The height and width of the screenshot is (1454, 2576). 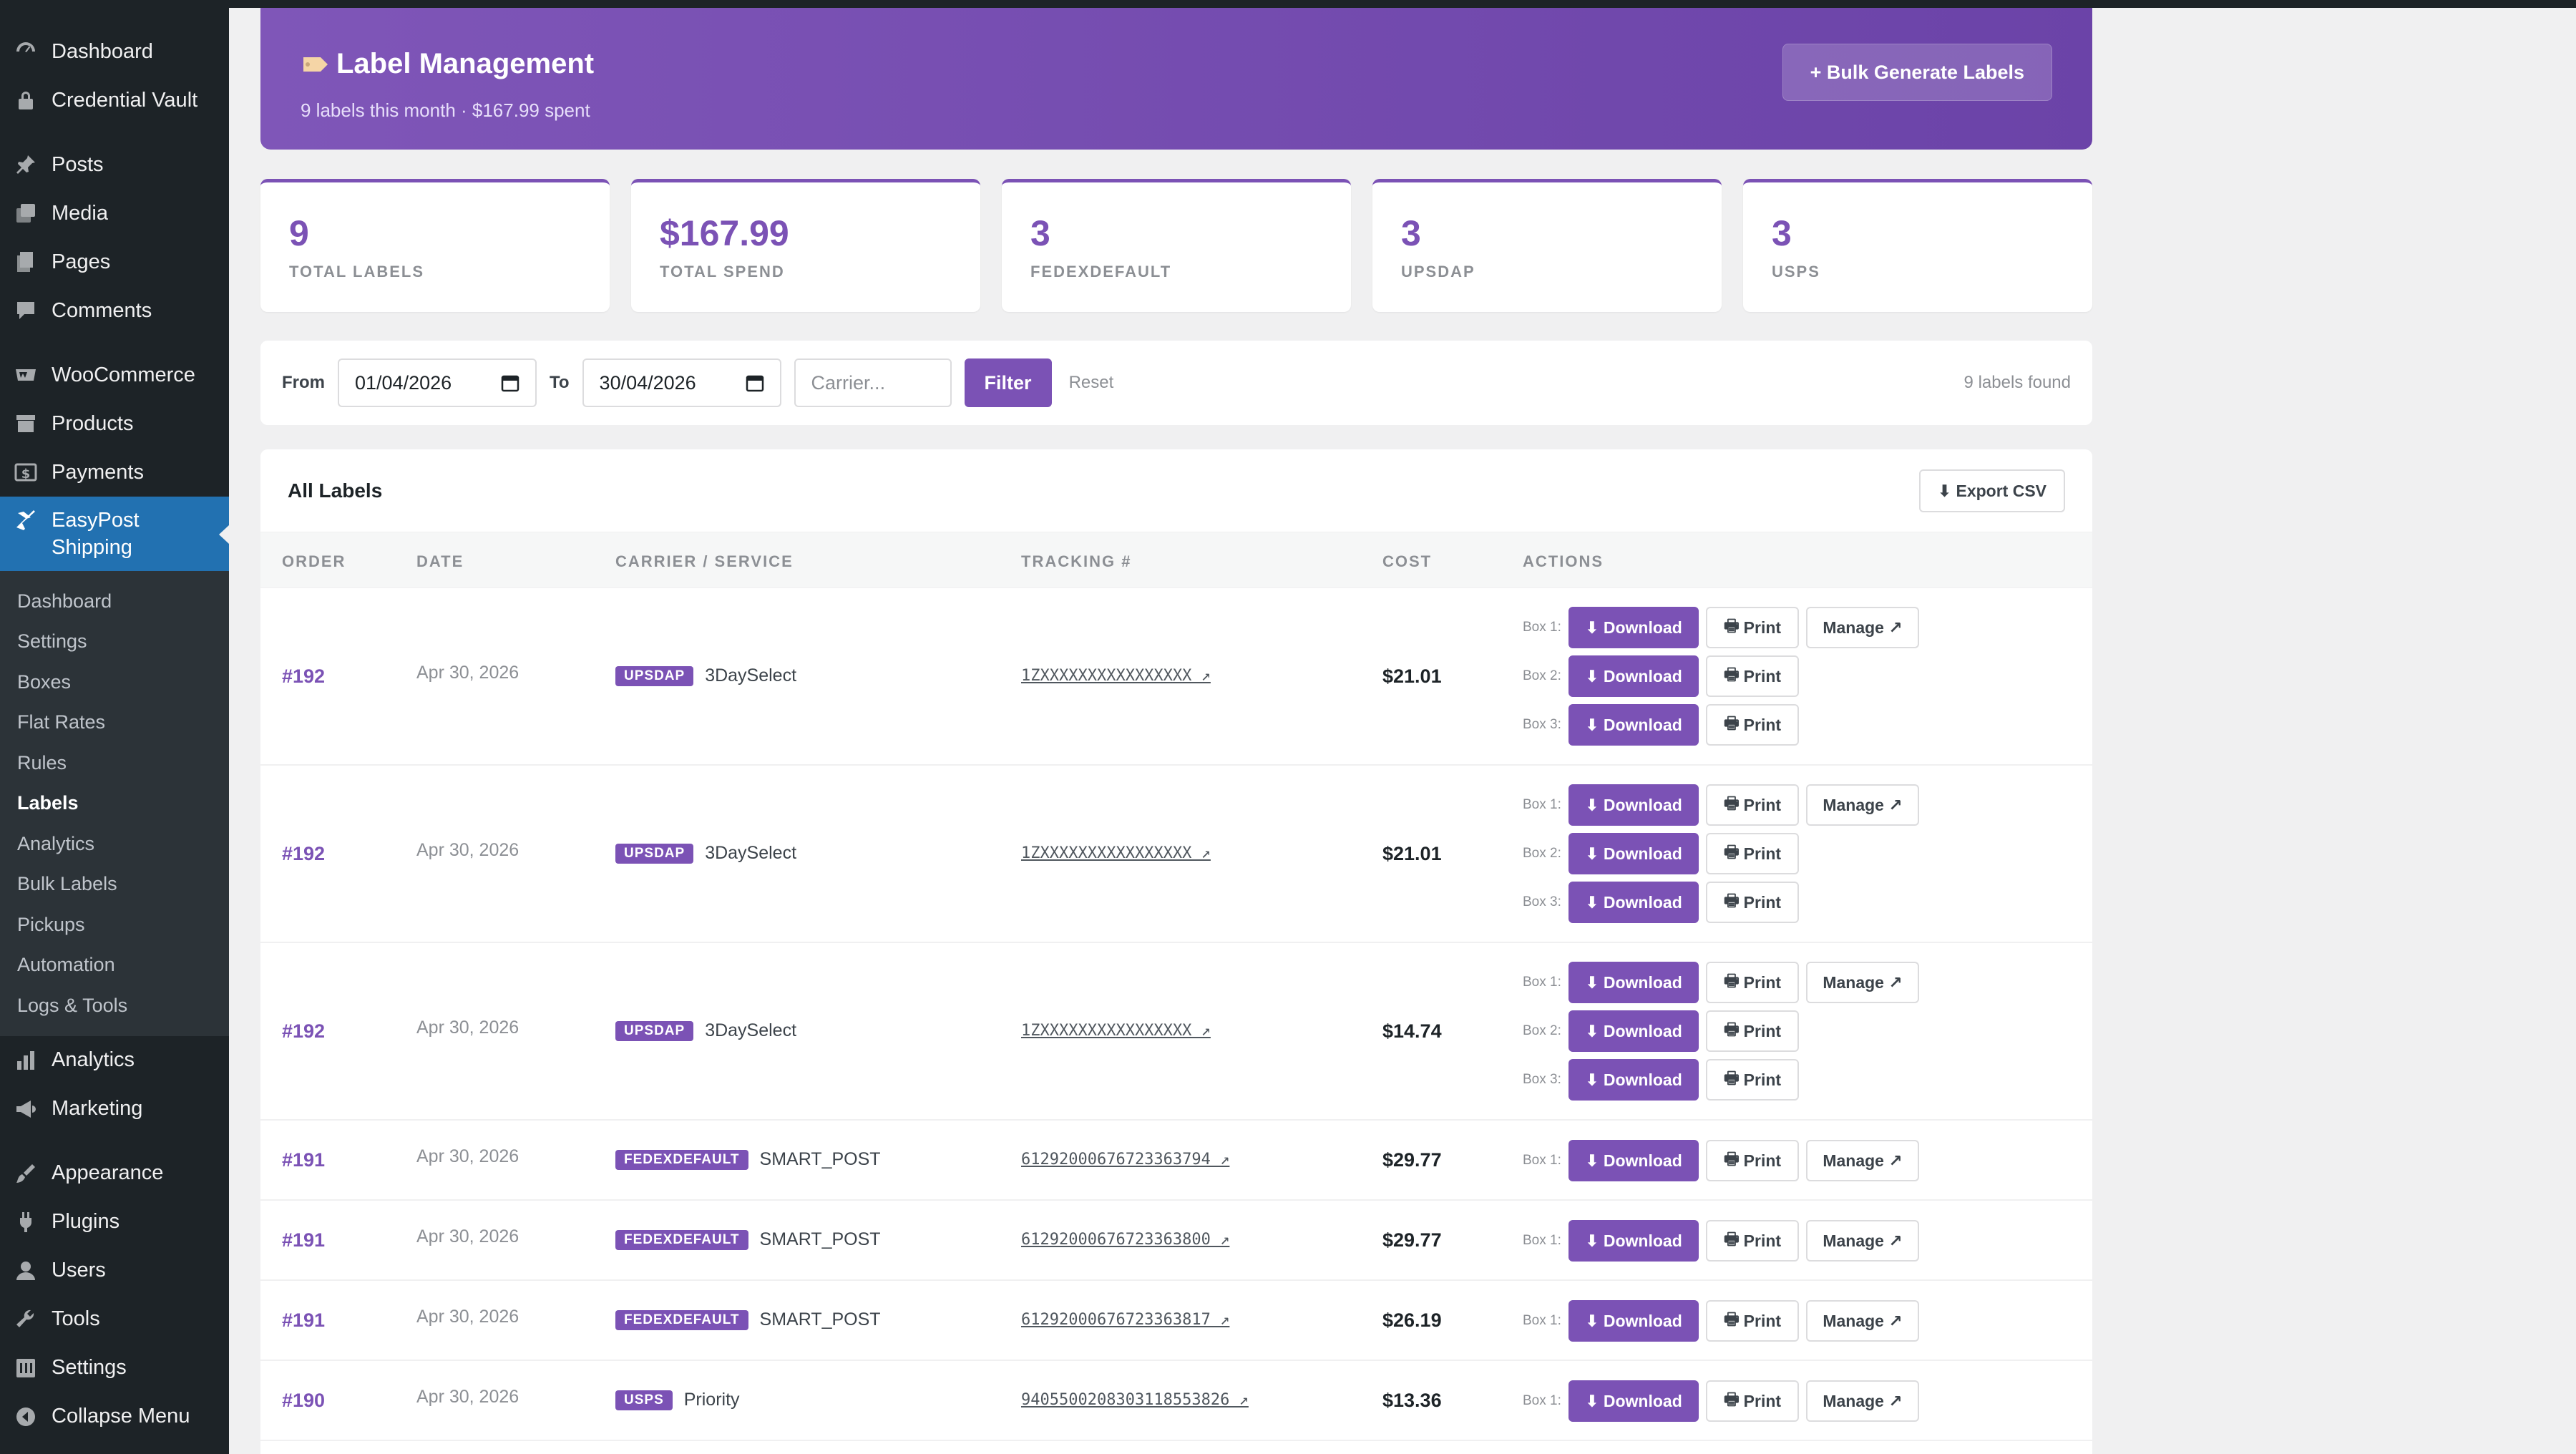 I want to click on menu-item-collapse-menu: Collapse Menu, so click(x=114, y=1416).